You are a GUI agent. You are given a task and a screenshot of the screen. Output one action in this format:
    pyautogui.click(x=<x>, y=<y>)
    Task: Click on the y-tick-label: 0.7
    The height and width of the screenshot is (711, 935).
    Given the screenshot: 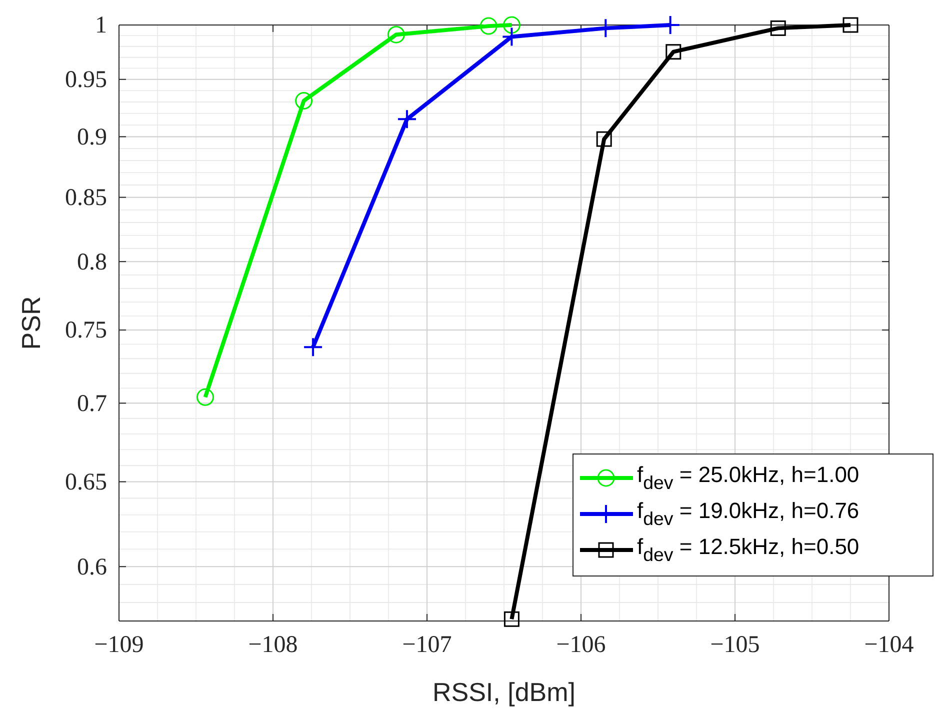 What is the action you would take?
    pyautogui.click(x=92, y=403)
    